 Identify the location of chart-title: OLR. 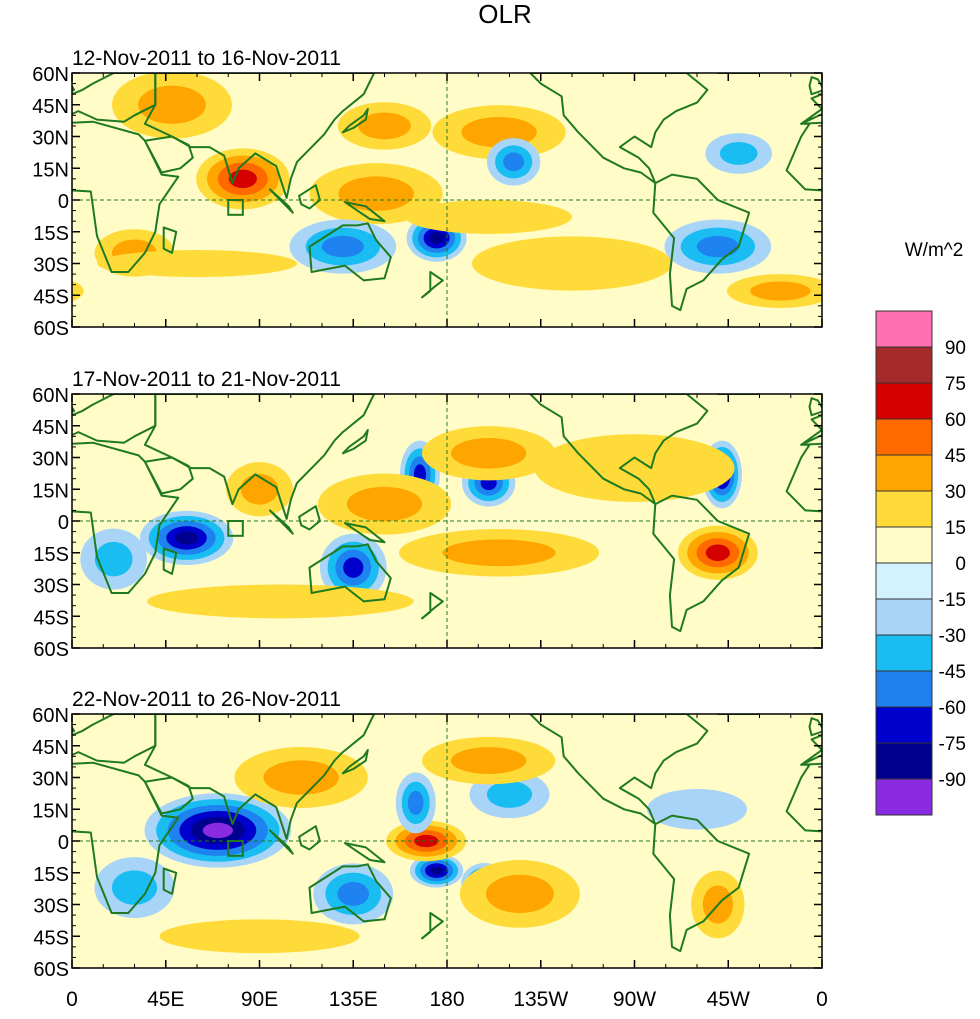
(504, 14).